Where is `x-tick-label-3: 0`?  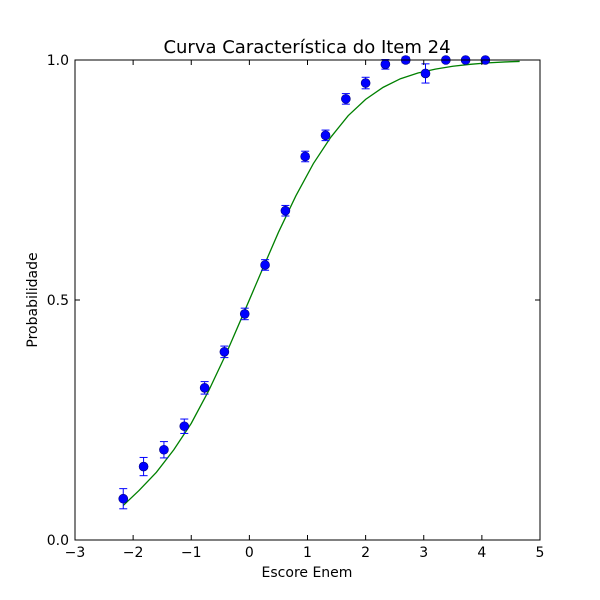
x-tick-label-3: 0 is located at coordinates (249, 553).